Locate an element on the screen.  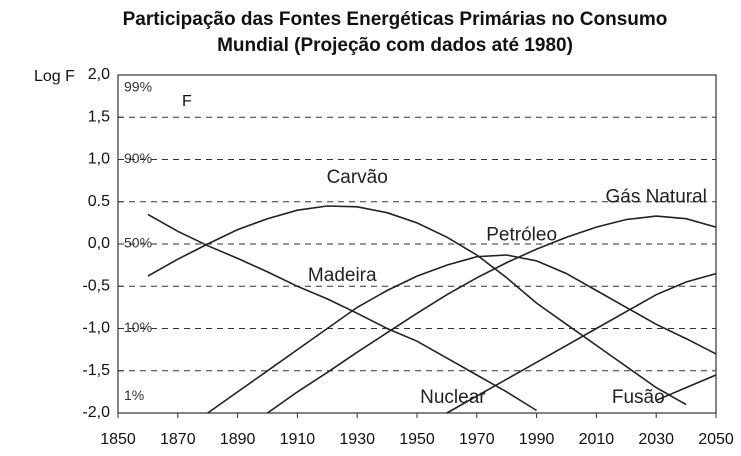
x-tick-label: 1950 is located at coordinates (417, 439).